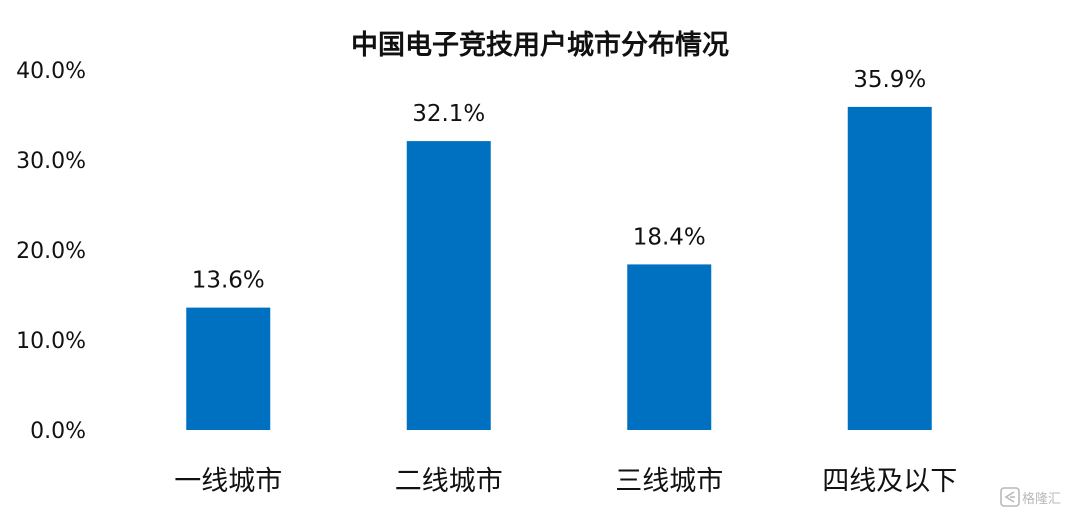 This screenshot has width=1080, height=516. Describe the element at coordinates (889, 481) in the screenshot. I see `x-tick-label: 四线及以下` at that location.